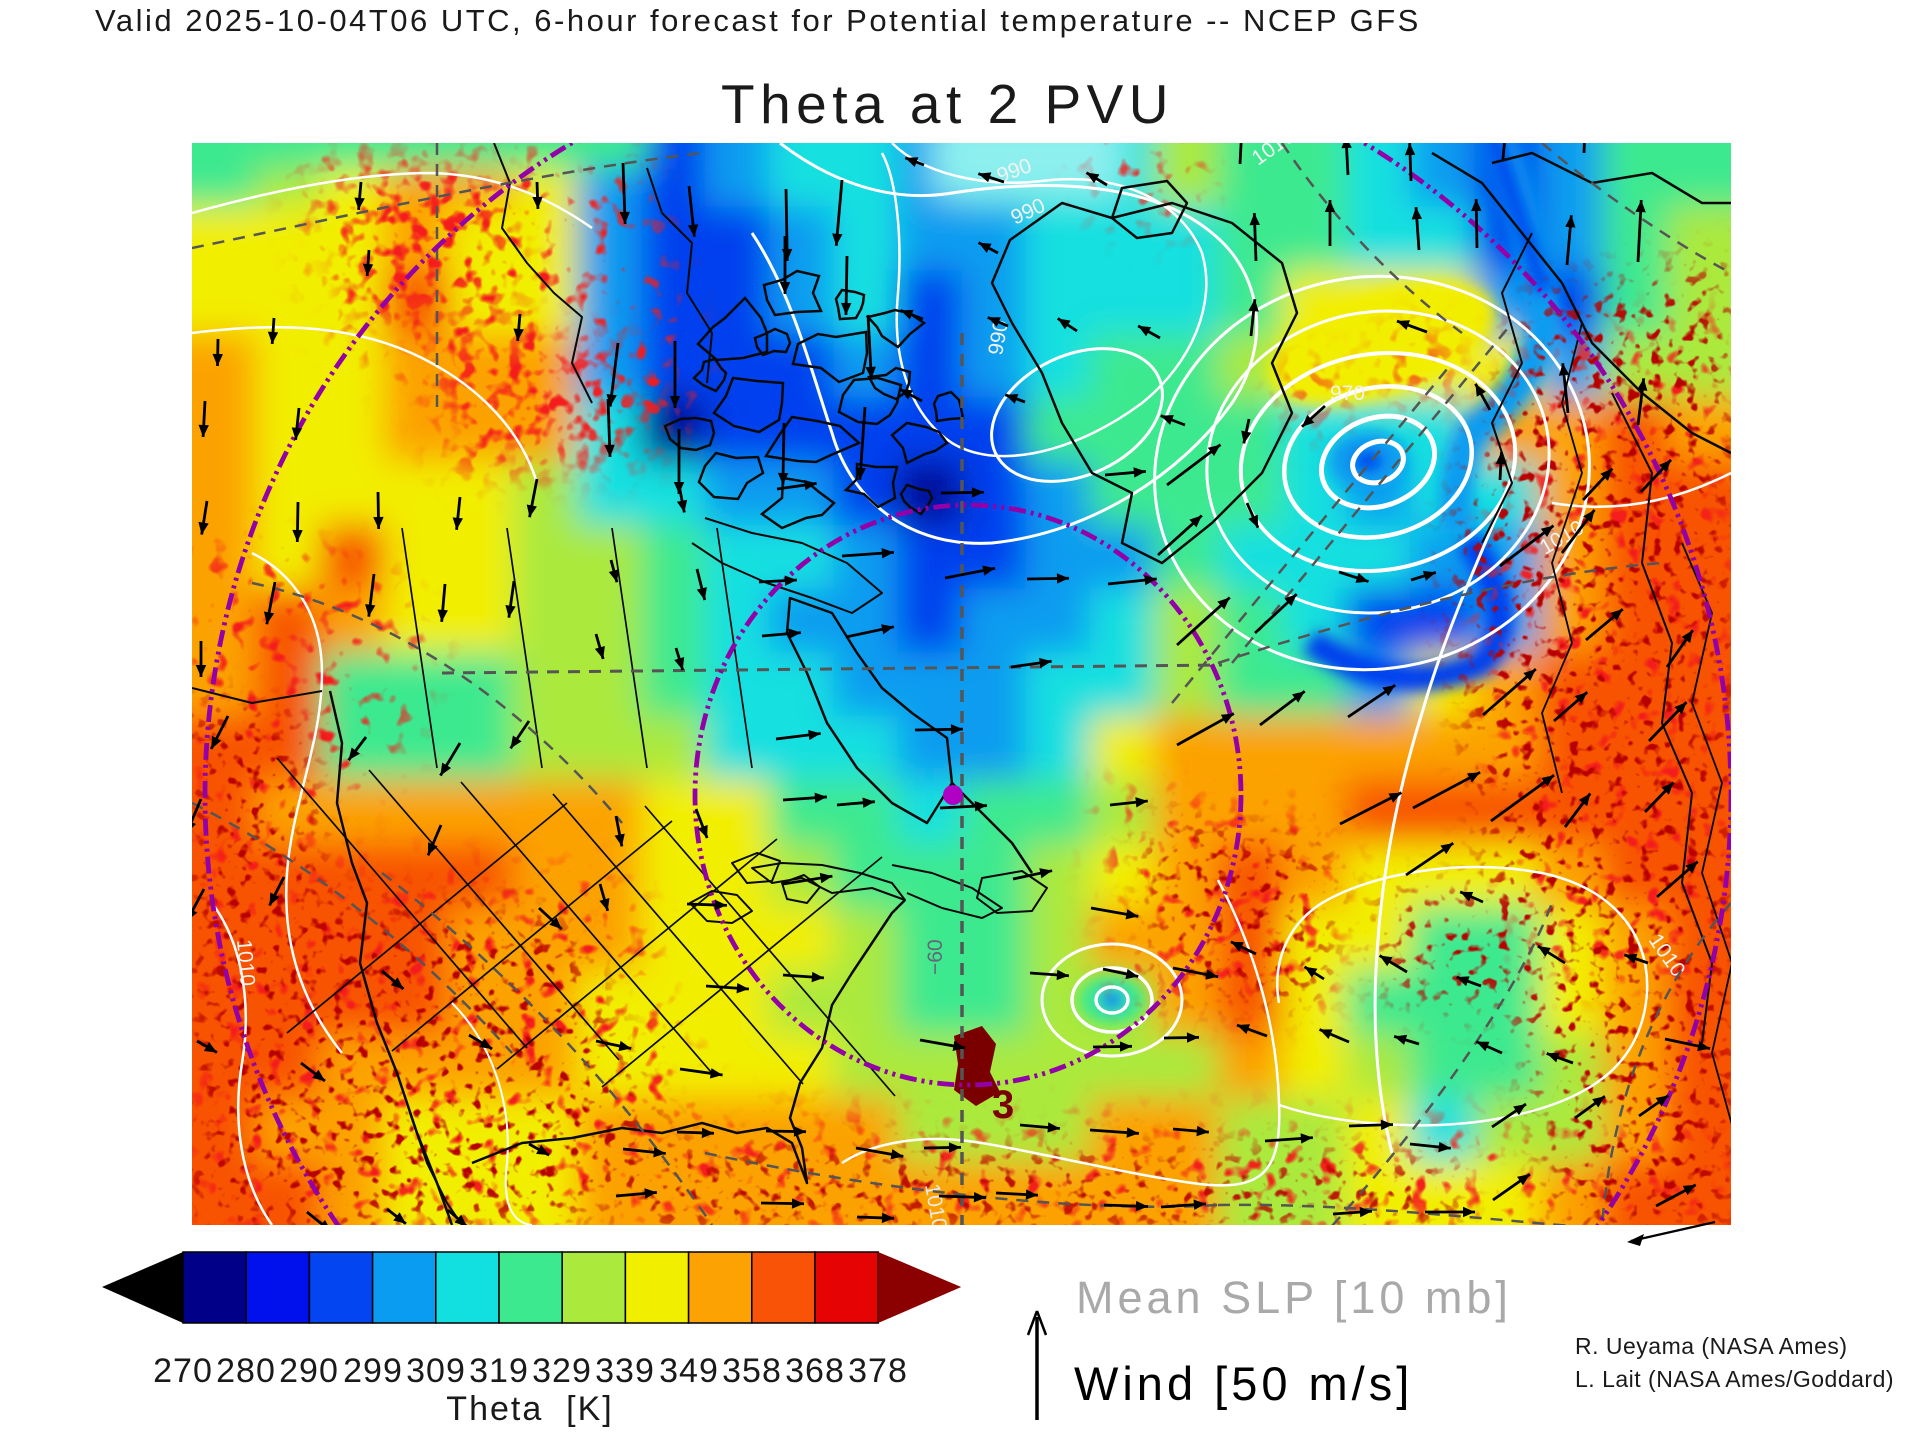 The width and height of the screenshot is (1920, 1440). Describe the element at coordinates (1347, 393) in the screenshot. I see `svg-text: 970` at that location.